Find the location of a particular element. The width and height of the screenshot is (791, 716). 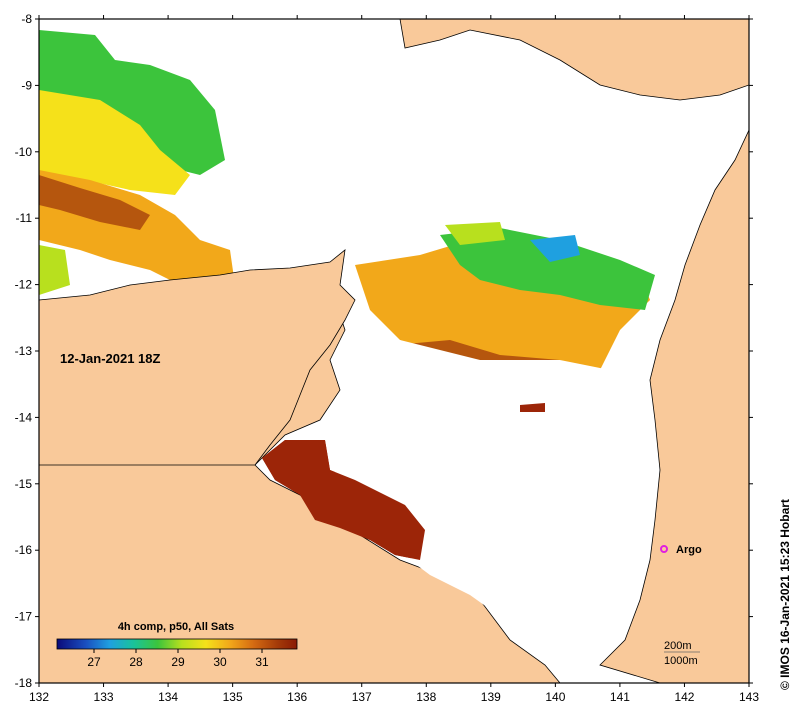

contour-200m-label: 200m is located at coordinates (678, 646).